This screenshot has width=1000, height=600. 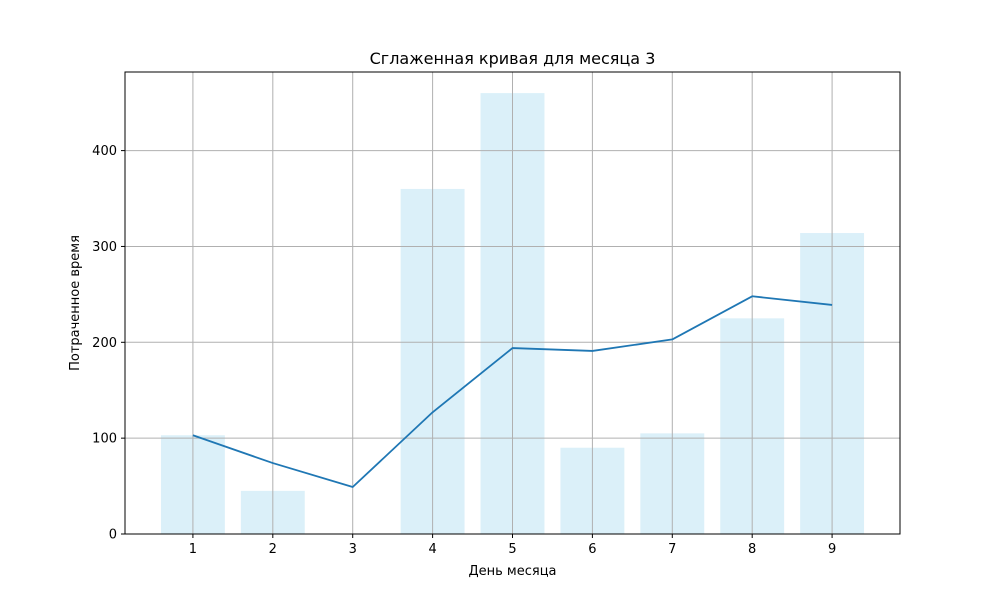 I want to click on y-tick-label: 400, so click(x=104, y=151).